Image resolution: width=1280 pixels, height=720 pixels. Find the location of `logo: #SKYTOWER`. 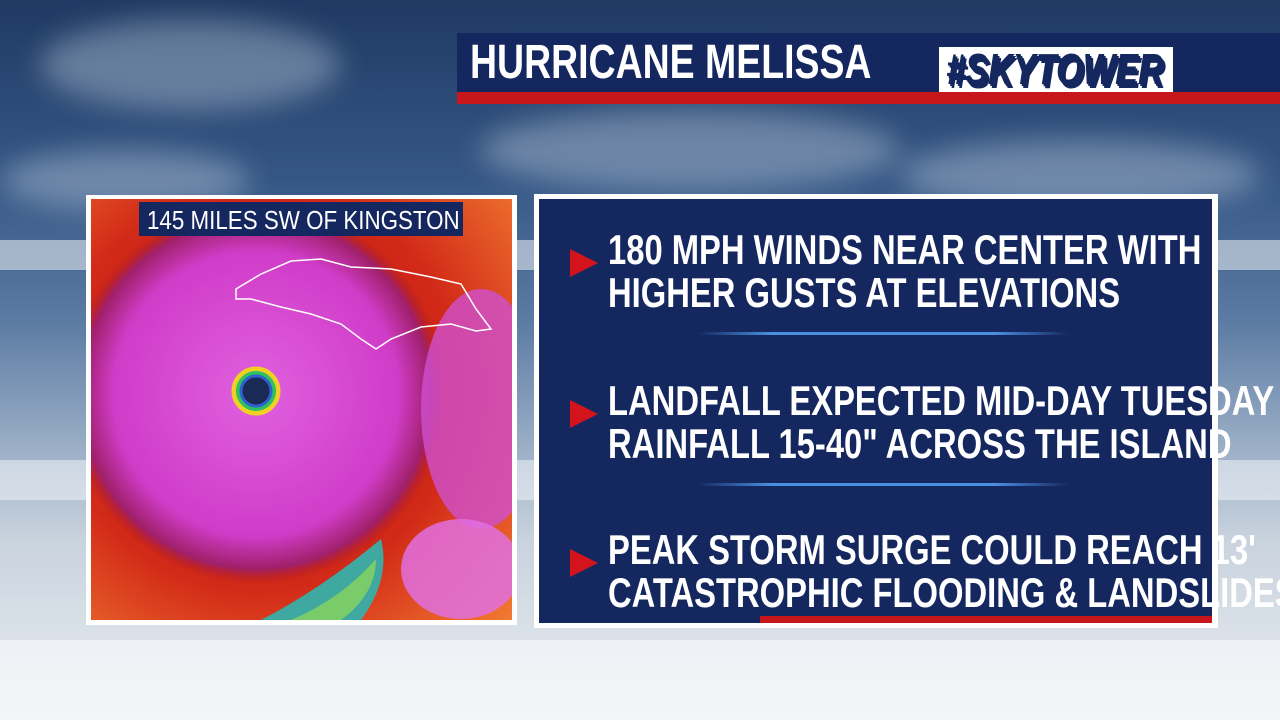

logo: #SKYTOWER is located at coordinates (1056, 72).